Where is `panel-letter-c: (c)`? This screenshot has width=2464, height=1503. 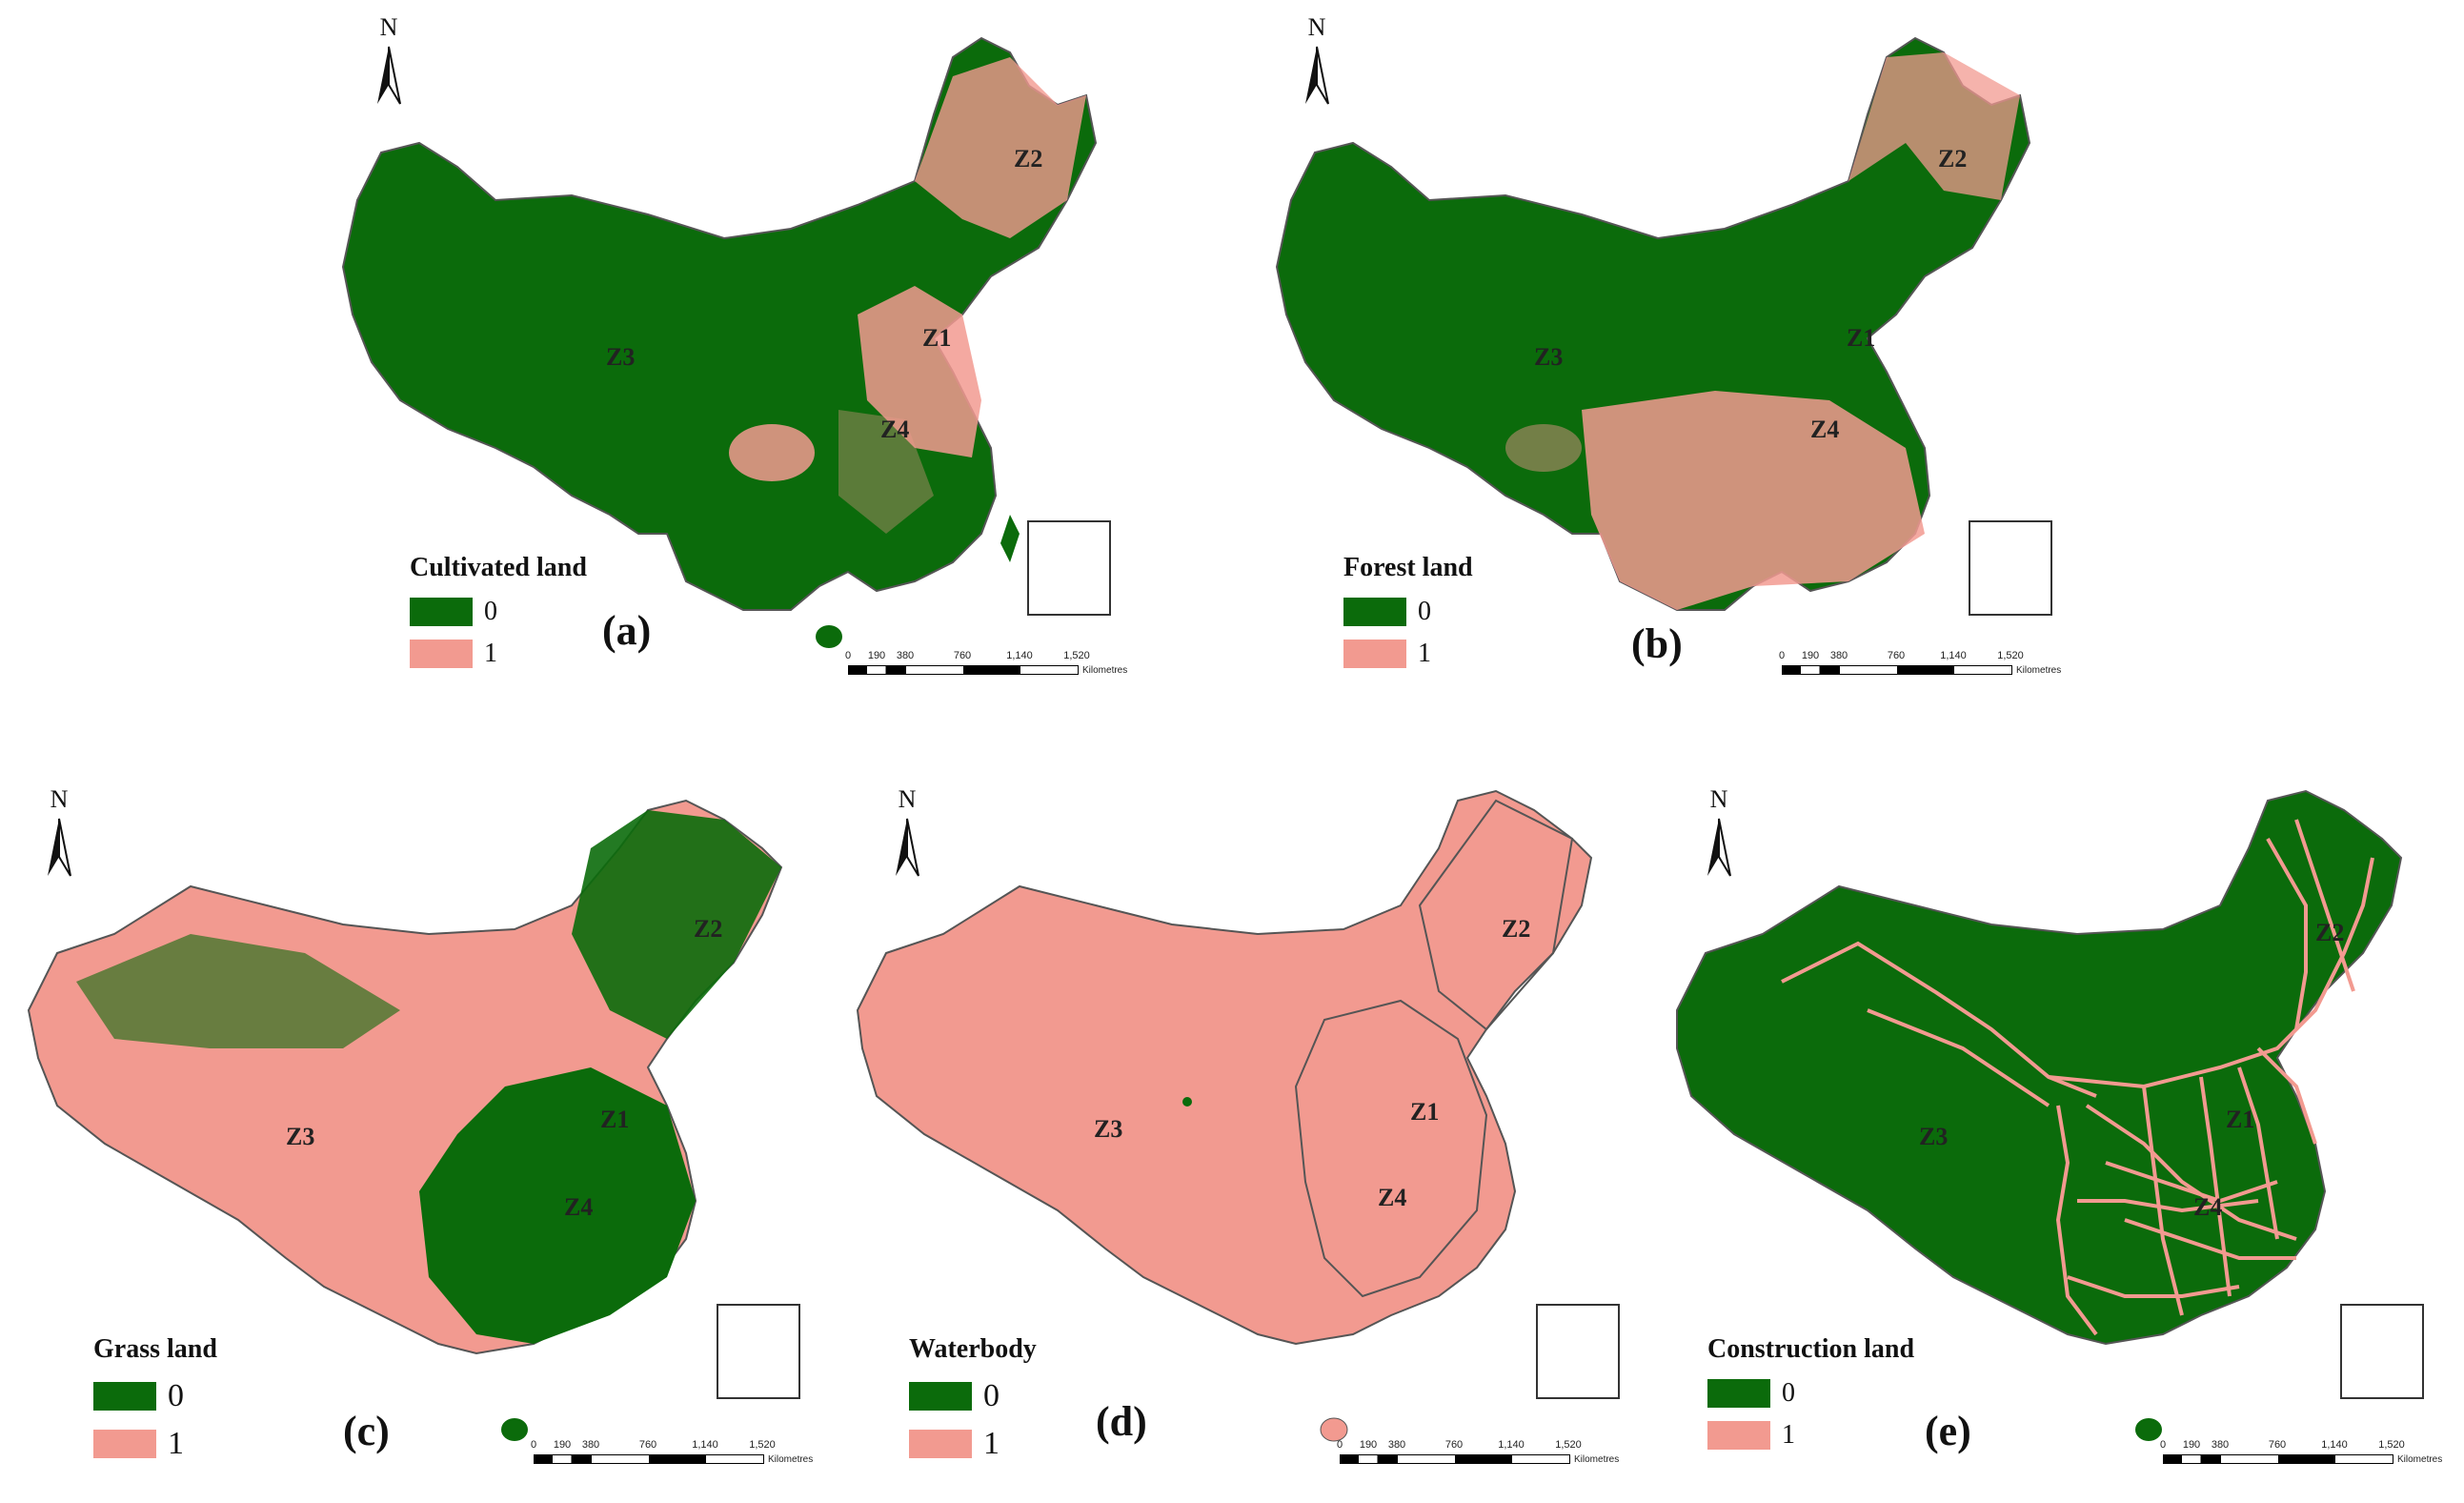
panel-letter-c: (c) is located at coordinates (367, 1431).